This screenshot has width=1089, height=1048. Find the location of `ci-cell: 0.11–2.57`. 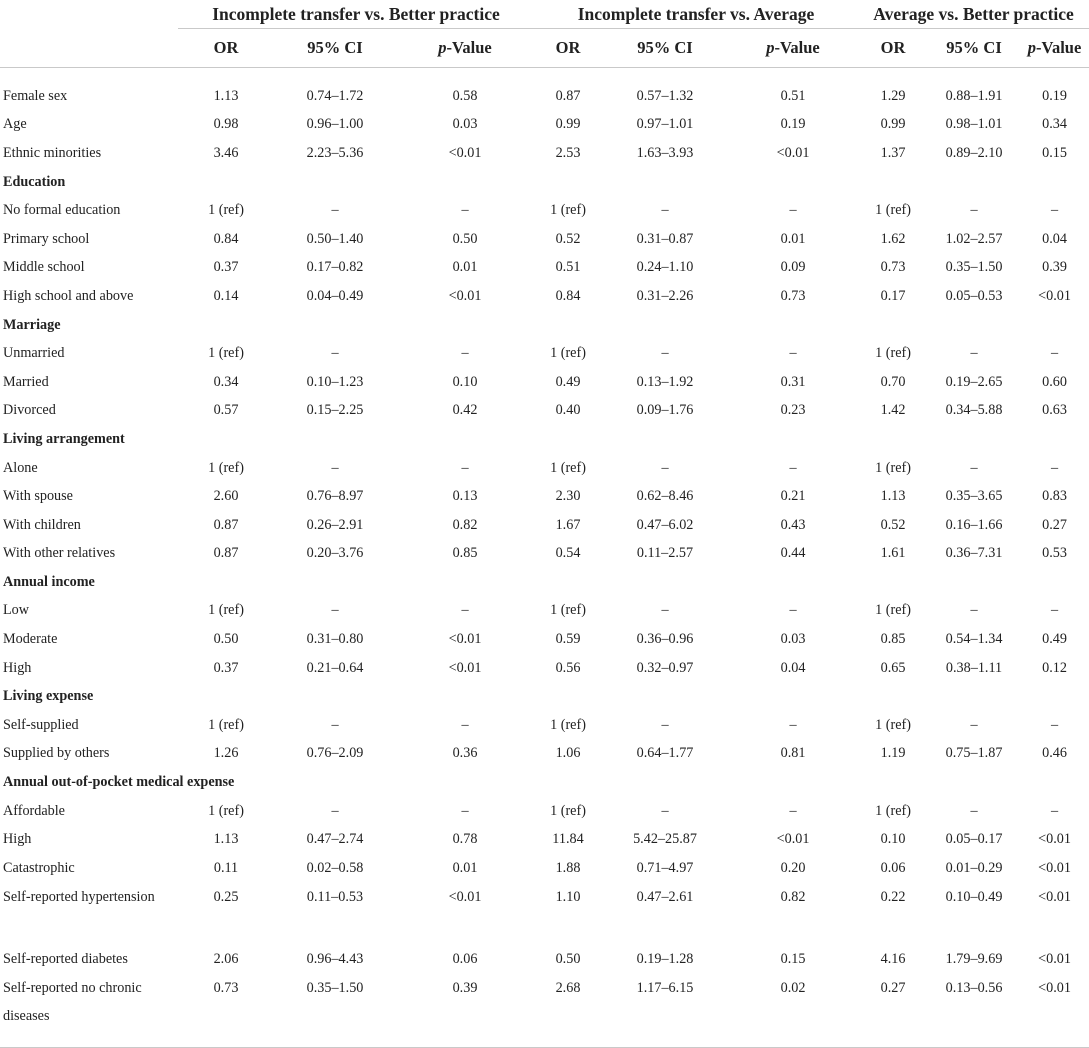

ci-cell: 0.11–2.57 is located at coordinates (665, 553).